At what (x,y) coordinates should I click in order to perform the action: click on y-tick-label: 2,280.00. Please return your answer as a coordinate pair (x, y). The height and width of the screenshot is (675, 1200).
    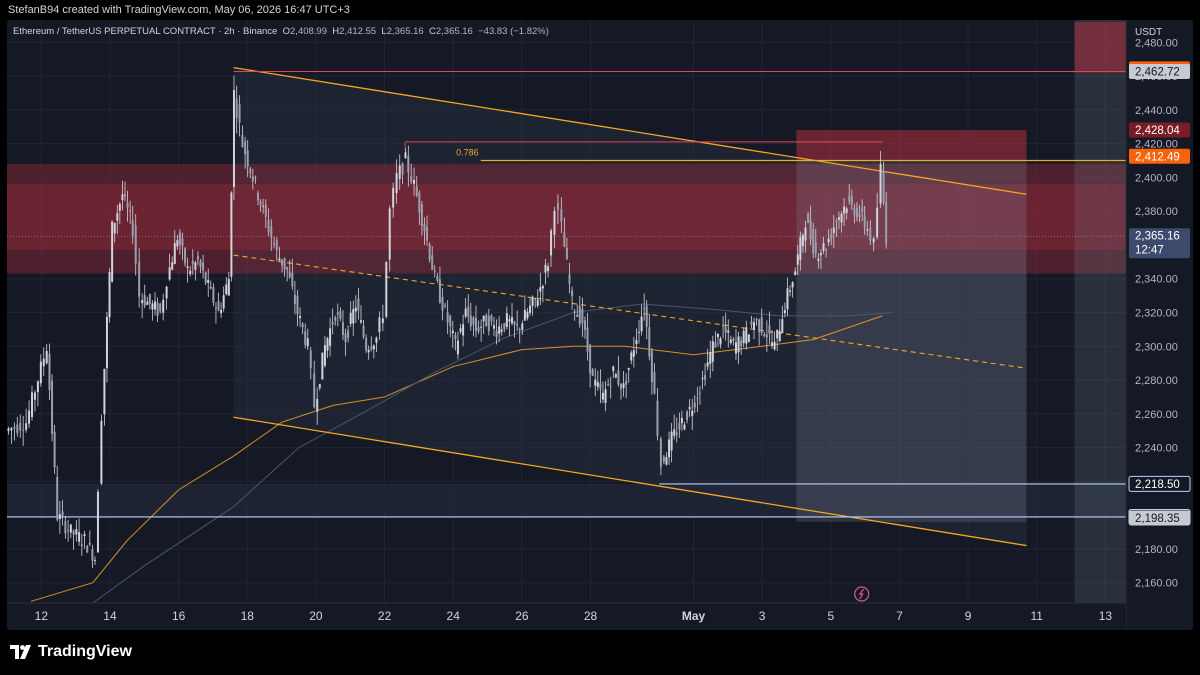
    Looking at the image, I should click on (1156, 381).